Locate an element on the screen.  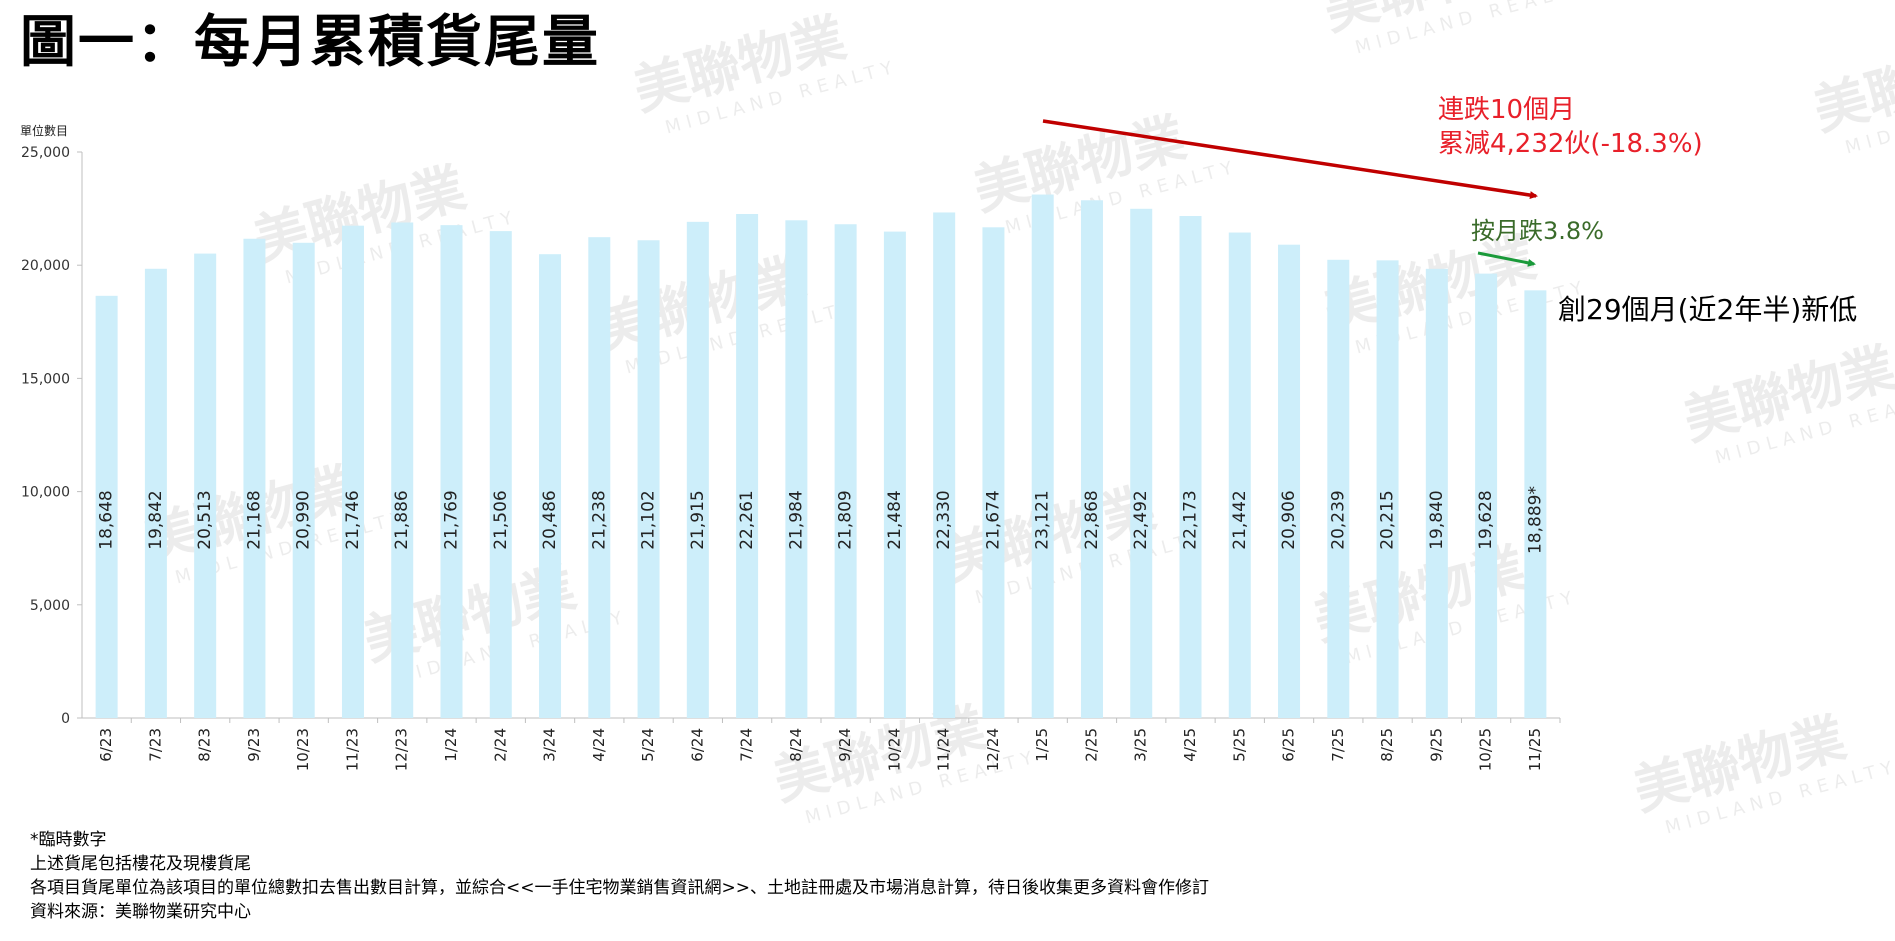
data-label: 21,984 is located at coordinates (796, 519).